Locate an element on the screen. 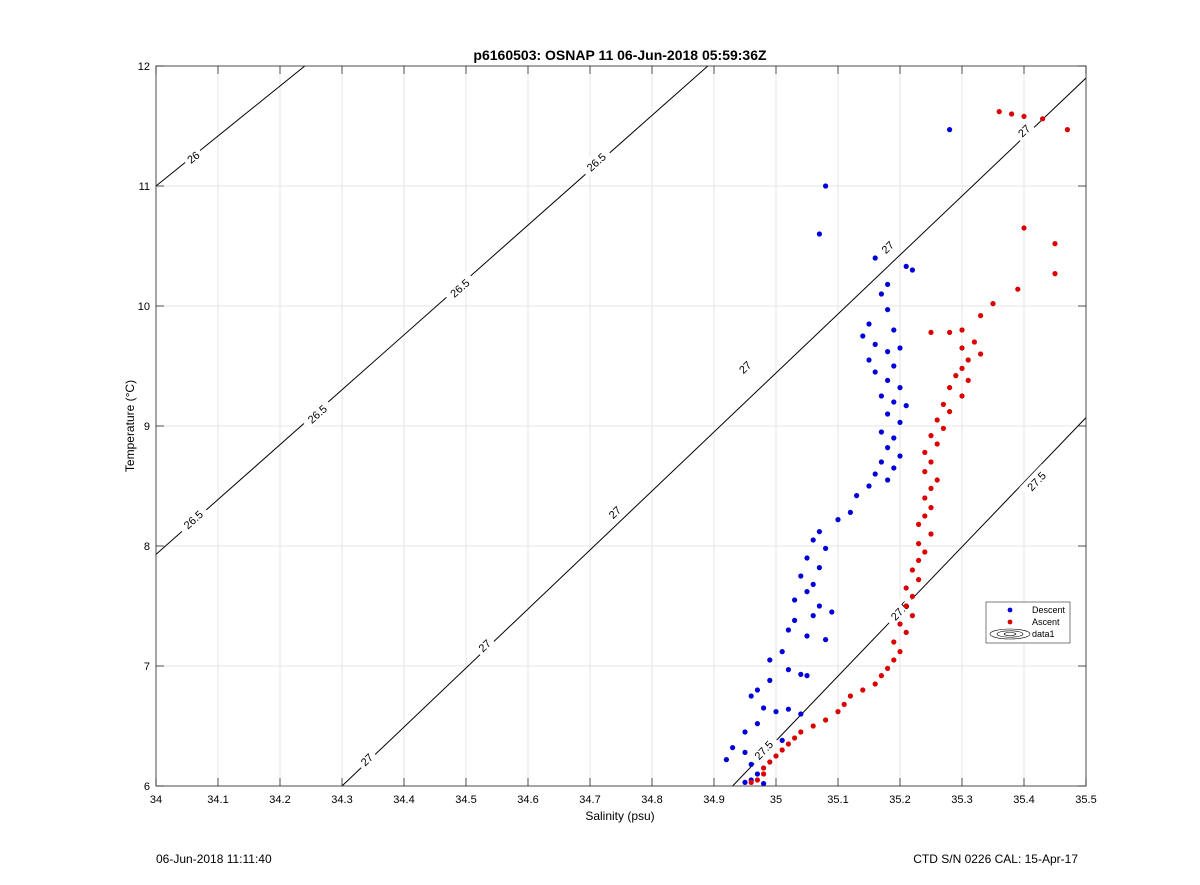 The image size is (1200, 885). x-tick-label: 34.7 is located at coordinates (589, 800).